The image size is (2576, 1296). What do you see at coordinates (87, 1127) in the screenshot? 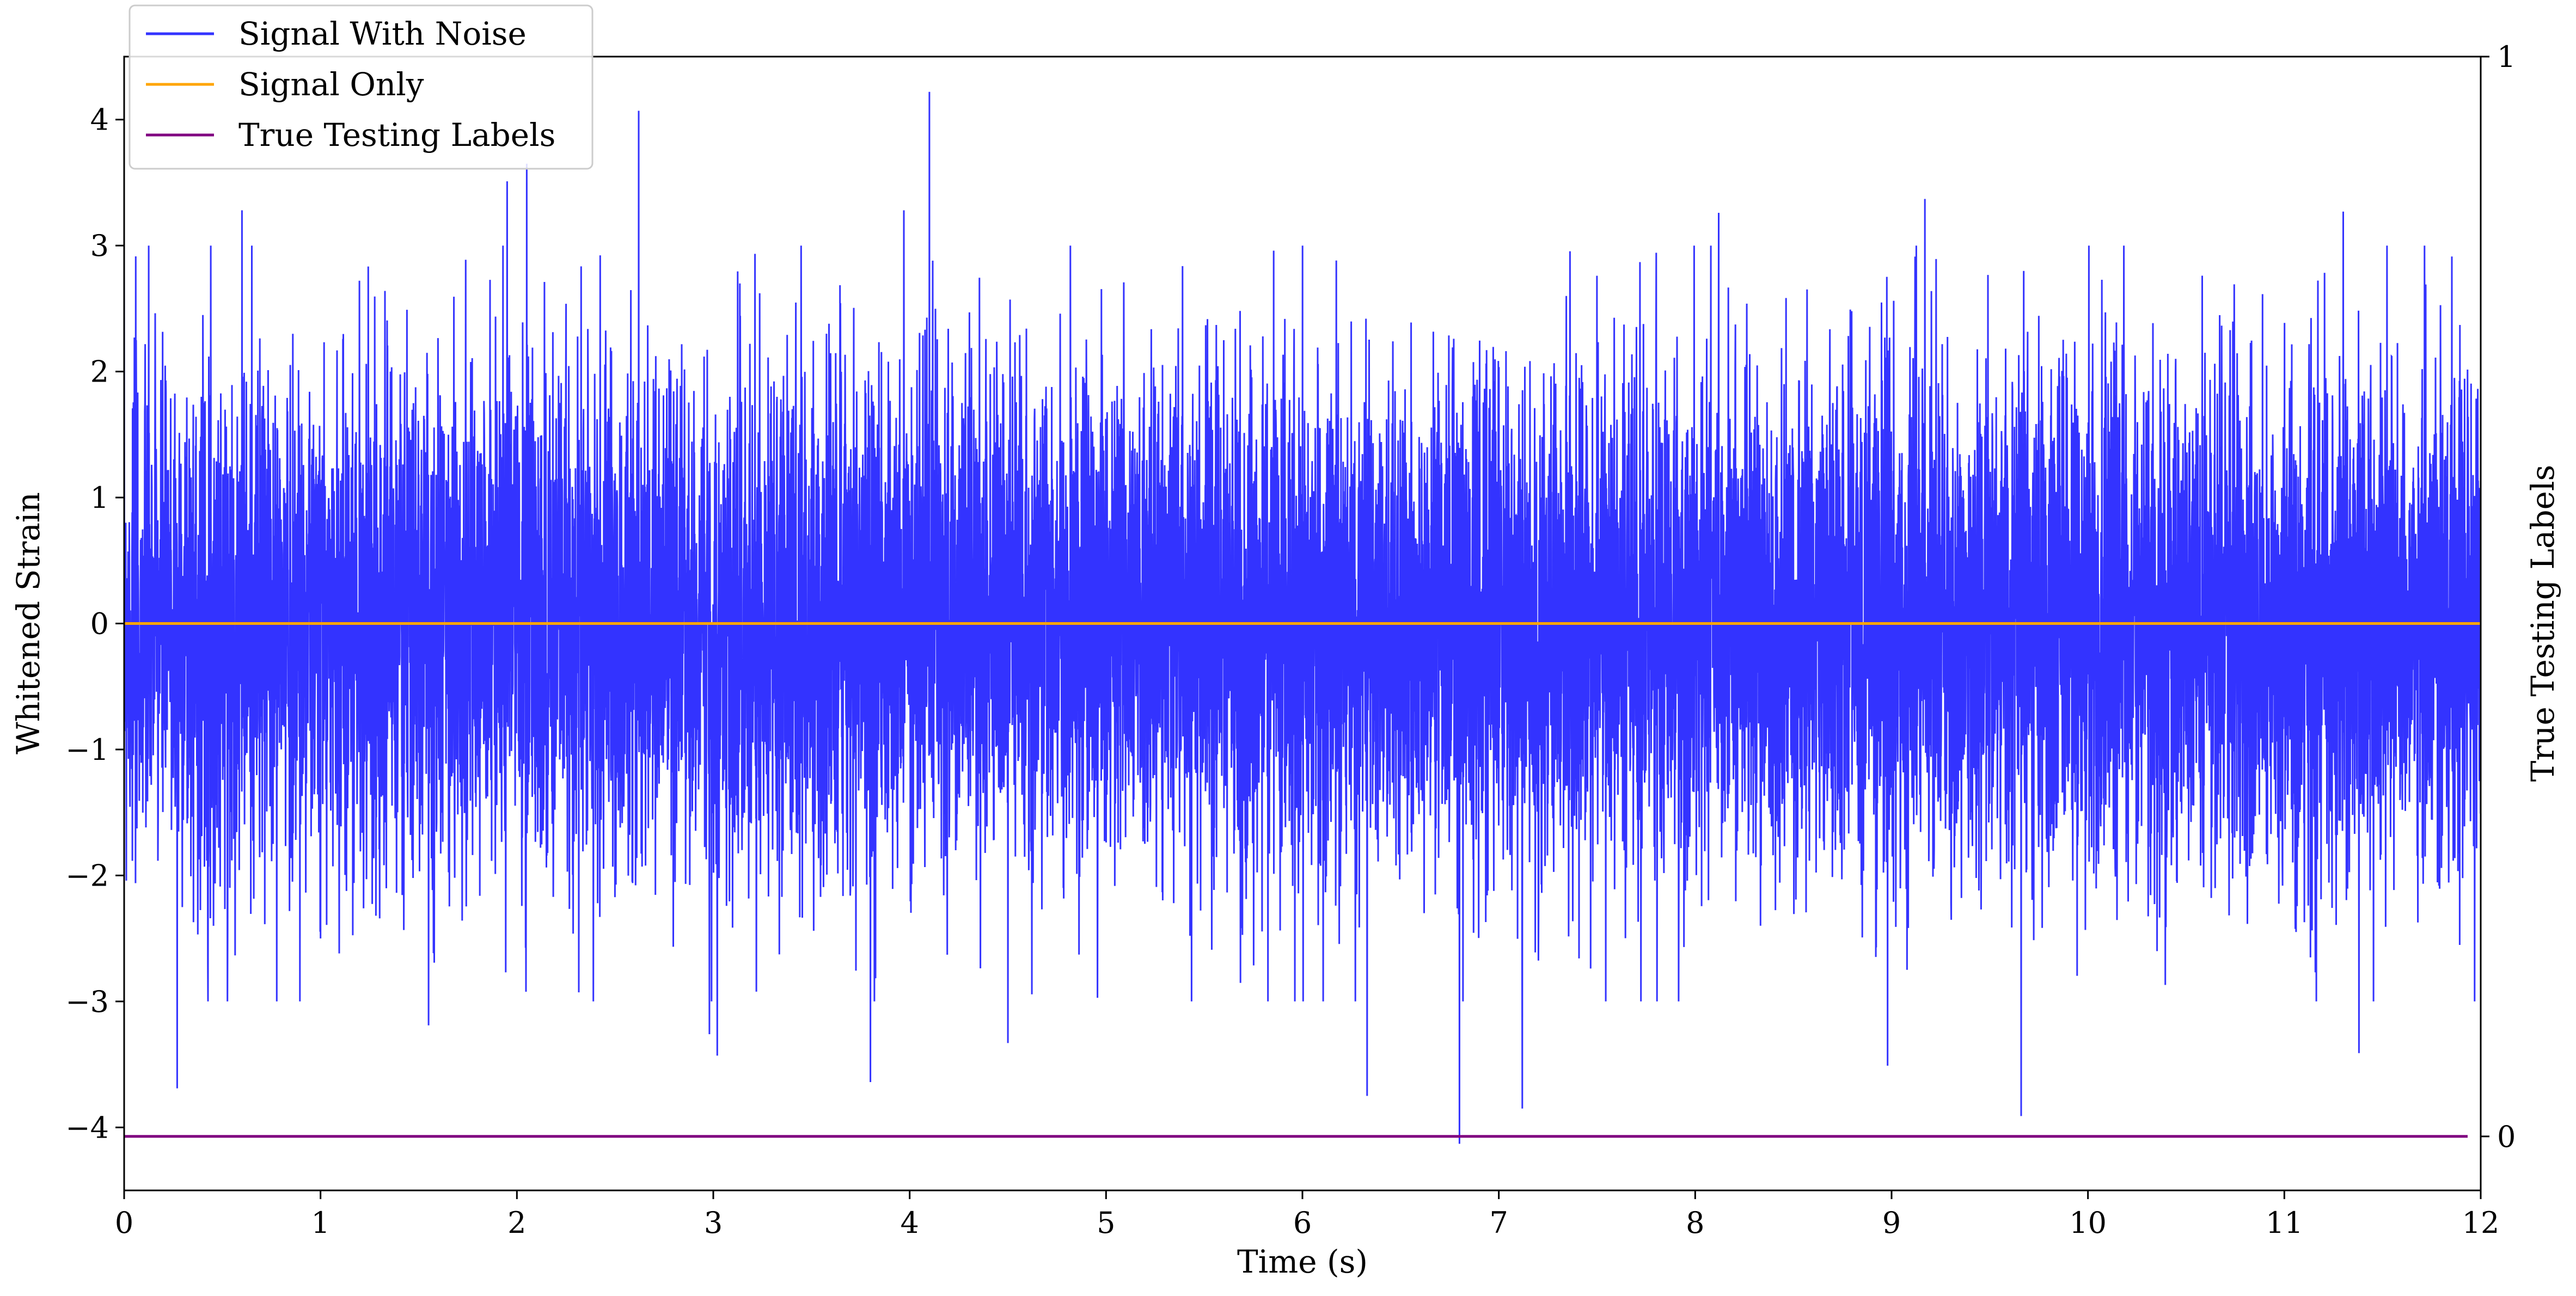
I see `y-tick-label: −4` at bounding box center [87, 1127].